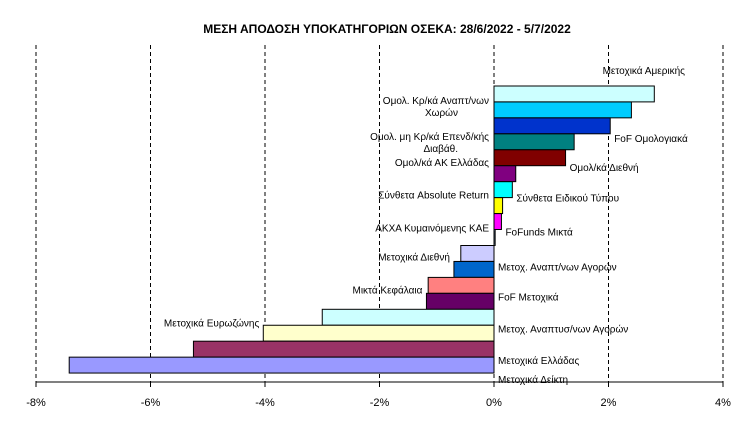 Image resolution: width=750 pixels, height=426 pixels. What do you see at coordinates (644, 71) in the screenshot?
I see `category-label: Μετοχικά Αμερικής` at bounding box center [644, 71].